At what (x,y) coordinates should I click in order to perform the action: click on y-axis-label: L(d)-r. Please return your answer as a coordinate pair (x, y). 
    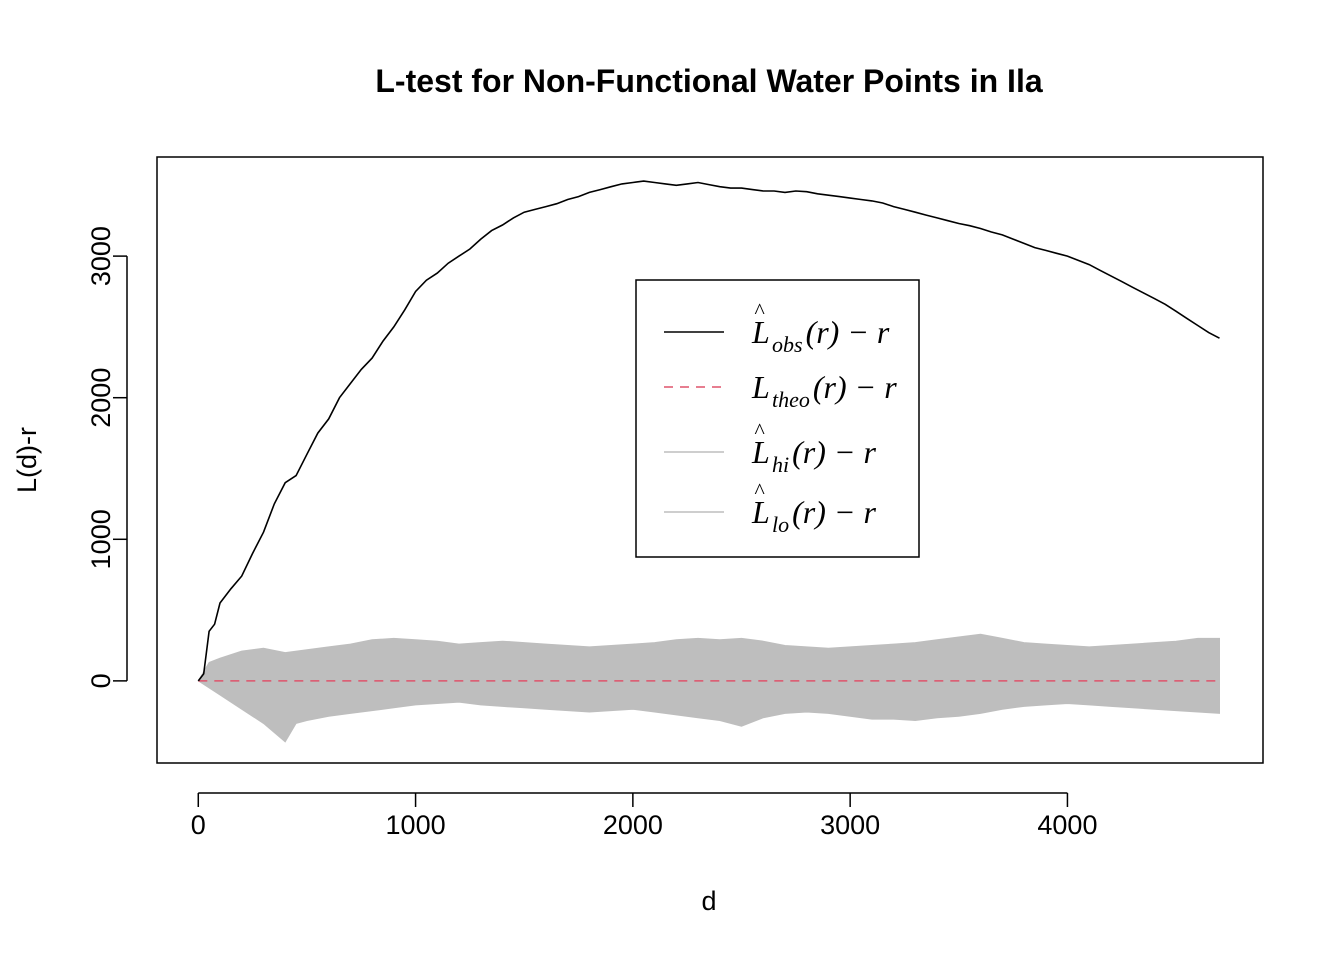
    Looking at the image, I should click on (27, 460).